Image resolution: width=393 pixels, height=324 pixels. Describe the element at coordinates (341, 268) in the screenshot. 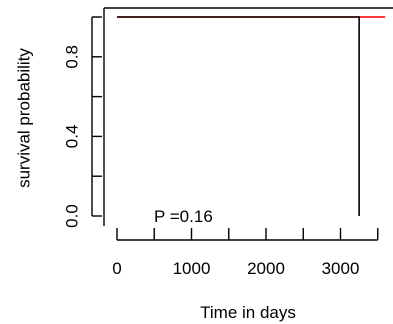

I see `x-tick-label: 3000` at that location.